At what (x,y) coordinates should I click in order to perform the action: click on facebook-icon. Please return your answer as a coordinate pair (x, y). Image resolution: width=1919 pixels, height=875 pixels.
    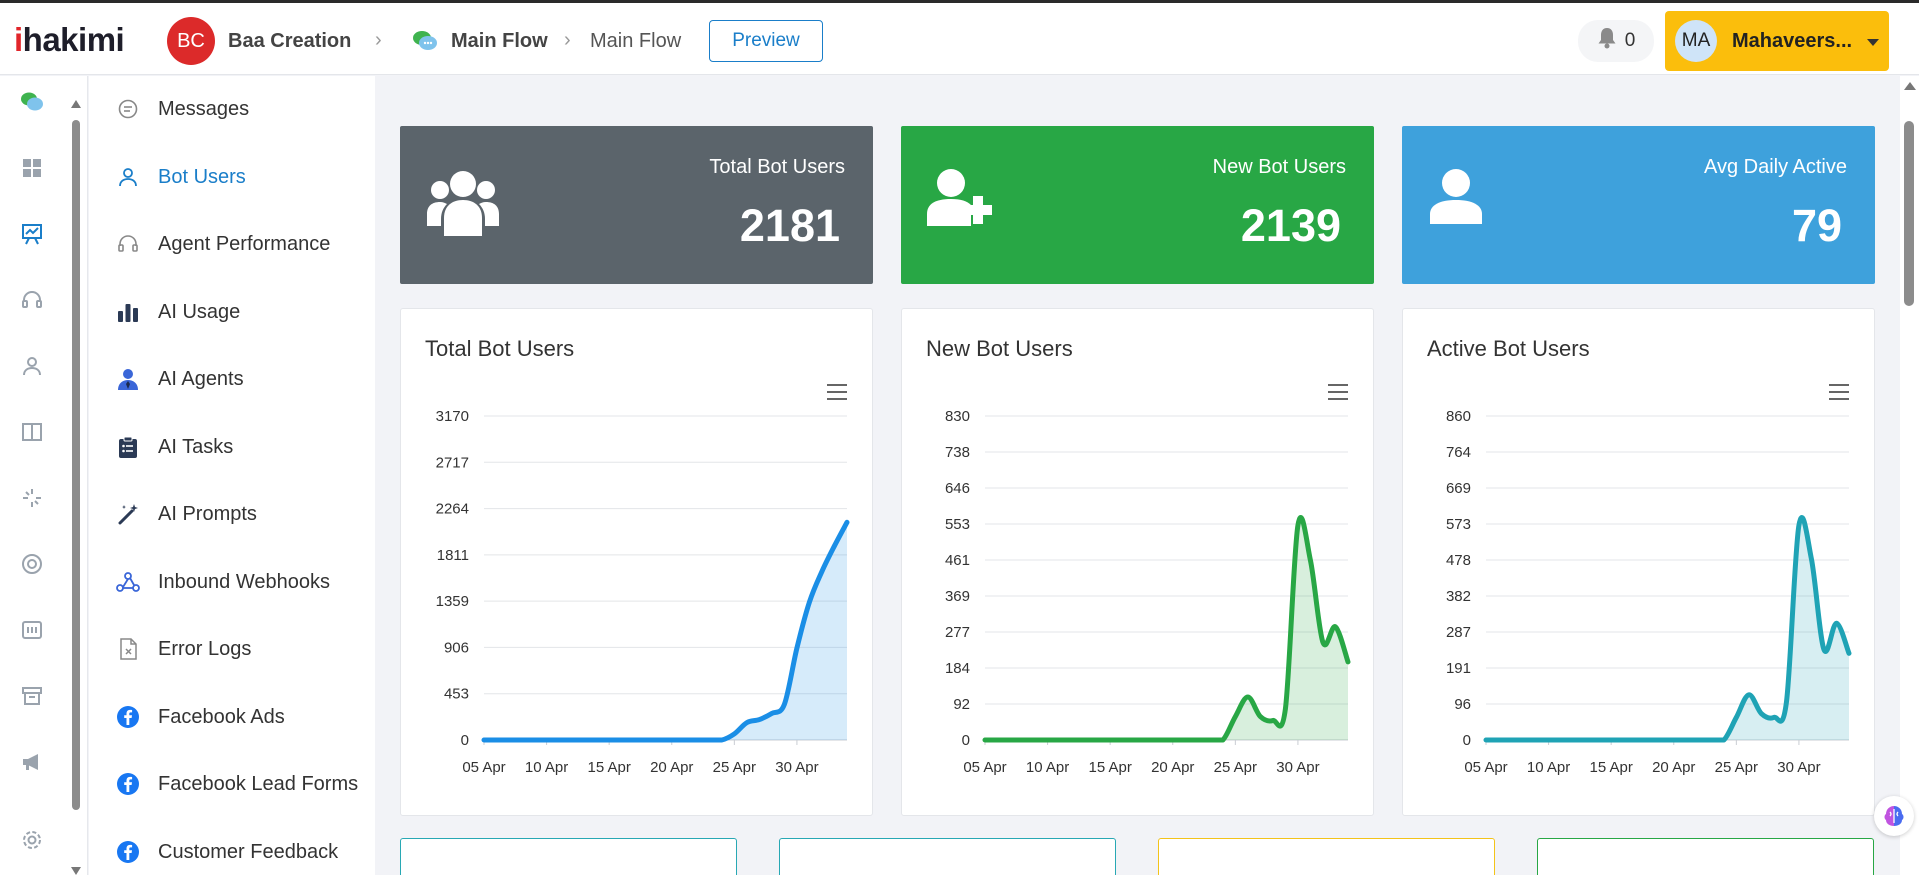
    Looking at the image, I should click on (128, 717).